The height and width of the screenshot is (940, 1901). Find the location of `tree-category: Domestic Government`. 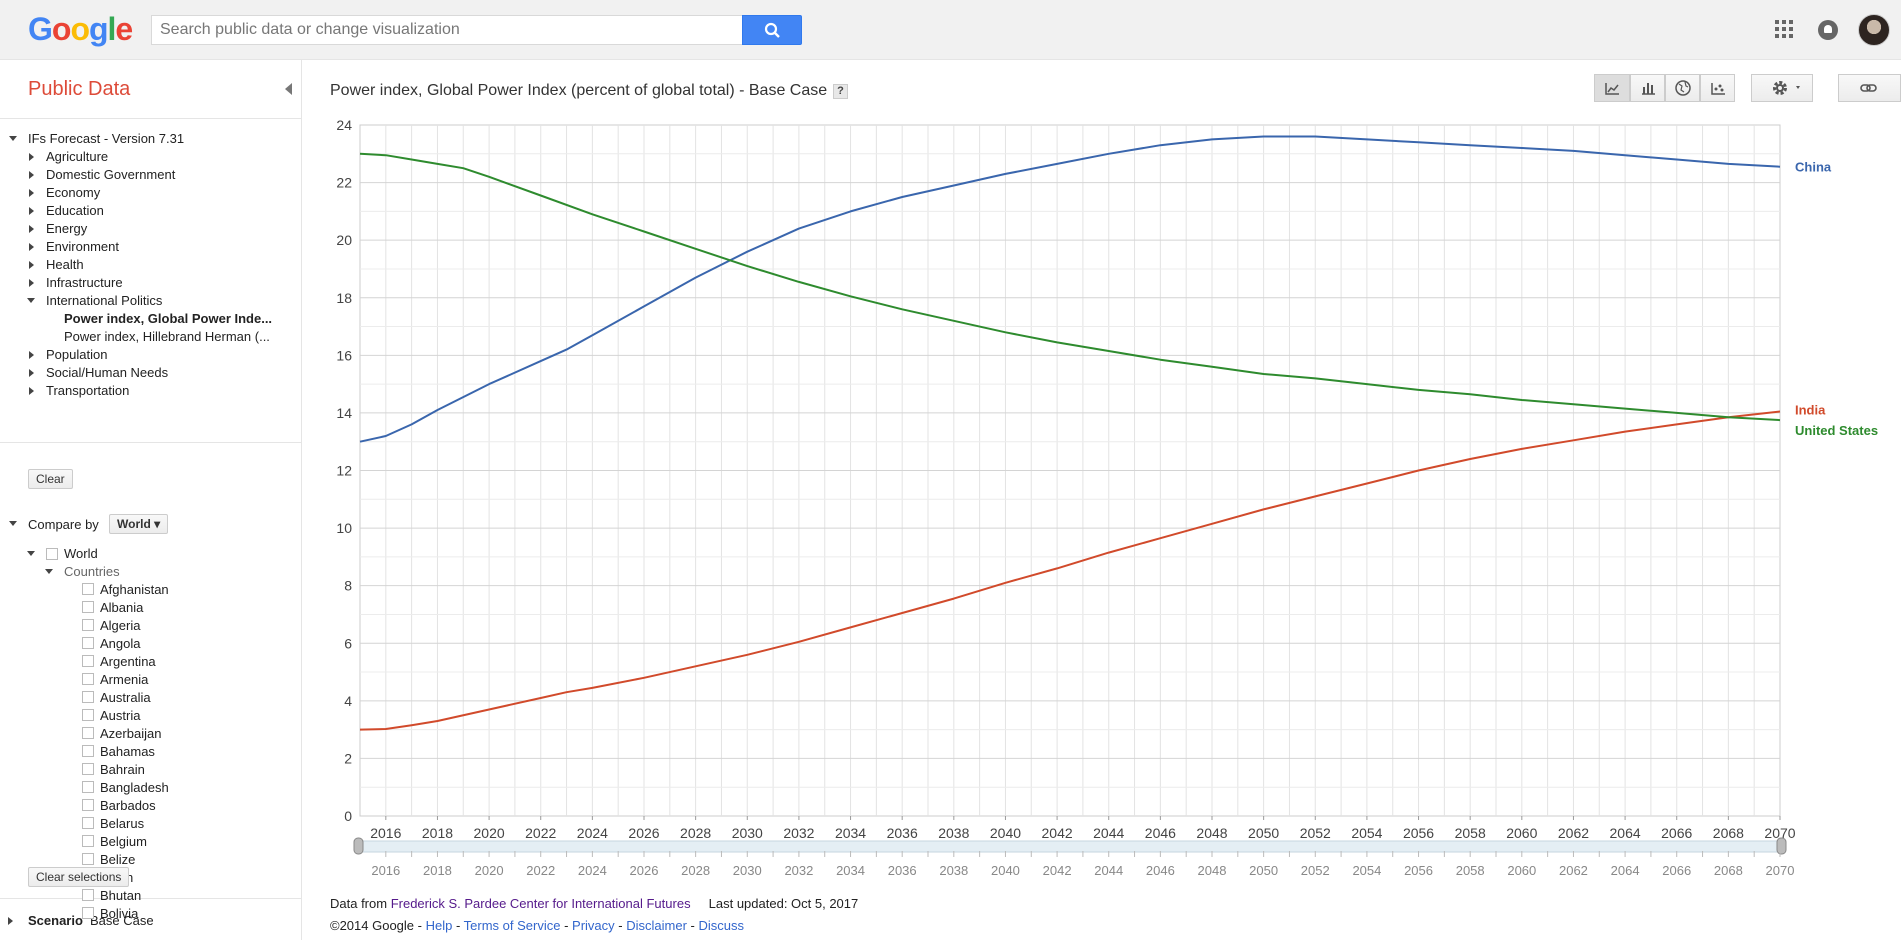

tree-category: Domestic Government is located at coordinates (111, 174).